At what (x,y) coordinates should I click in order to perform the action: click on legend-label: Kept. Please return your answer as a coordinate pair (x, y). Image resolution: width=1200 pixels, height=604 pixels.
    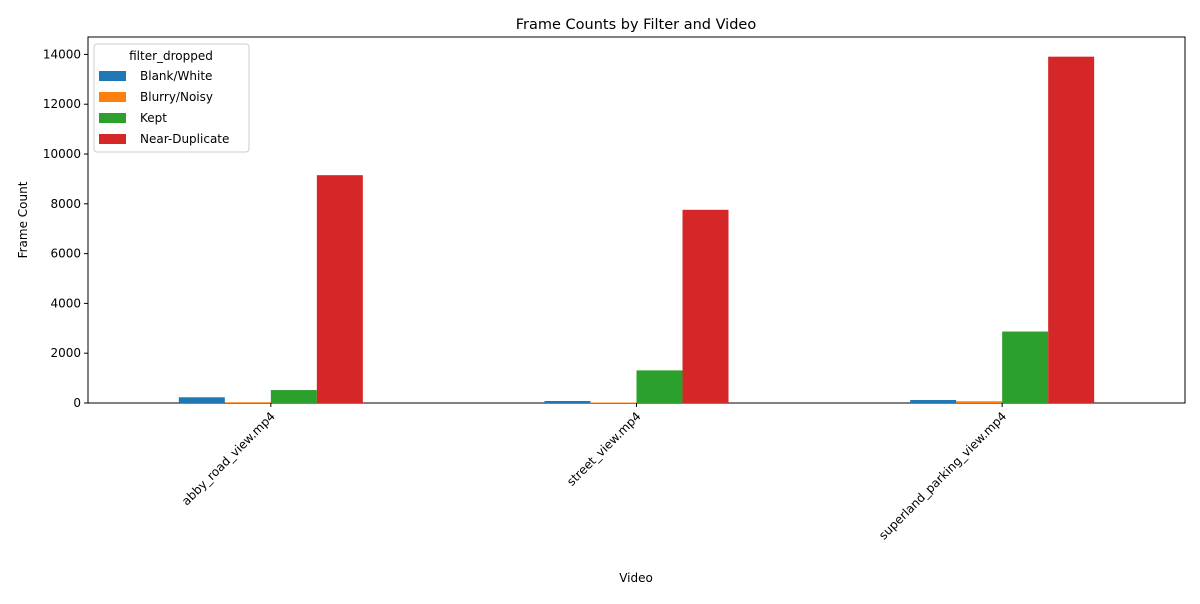
    Looking at the image, I should click on (153, 118).